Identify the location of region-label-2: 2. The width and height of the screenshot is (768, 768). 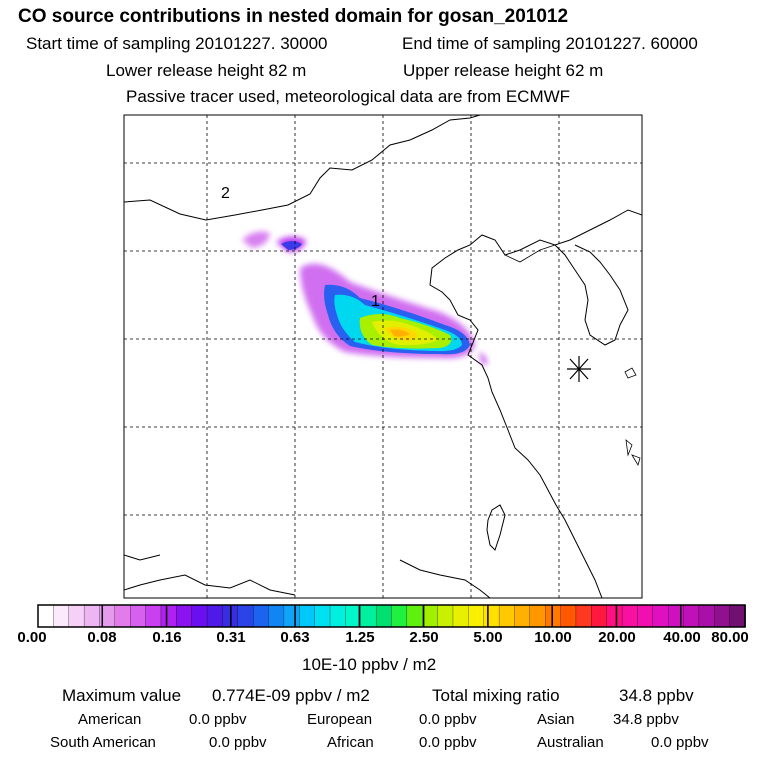
(225, 193).